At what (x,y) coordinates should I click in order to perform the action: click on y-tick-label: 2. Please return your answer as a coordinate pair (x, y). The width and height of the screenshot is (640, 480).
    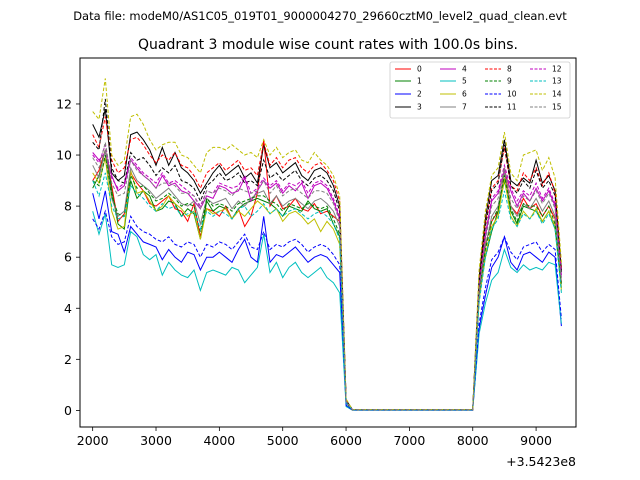
    Looking at the image, I should click on (68, 359).